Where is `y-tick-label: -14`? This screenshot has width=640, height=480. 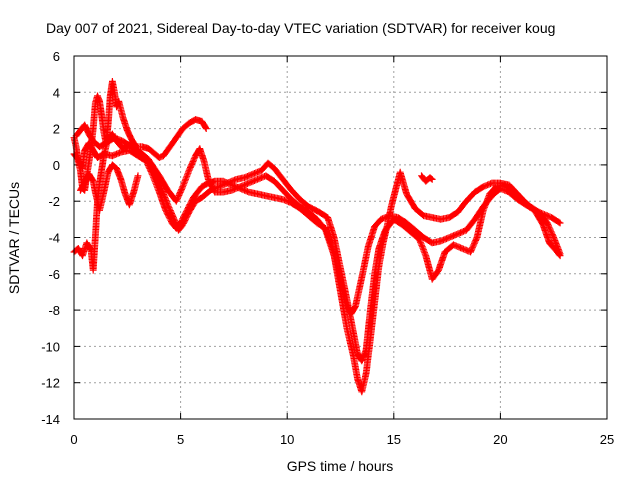 y-tick-label: -14 is located at coordinates (50, 419).